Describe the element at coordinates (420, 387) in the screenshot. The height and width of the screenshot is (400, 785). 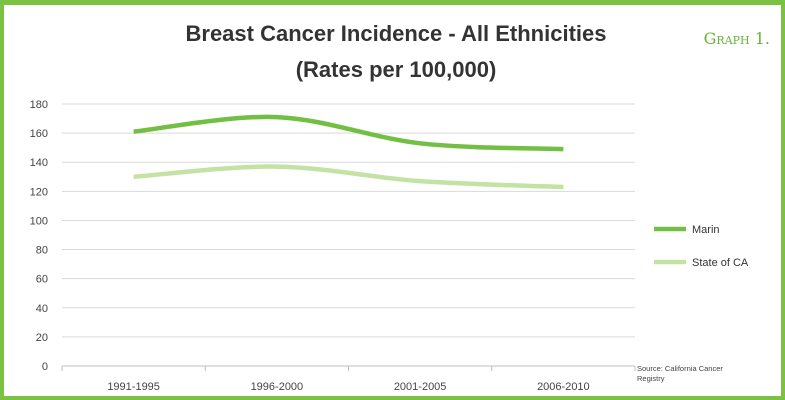
I see `x-tick-label-2001-2005: 2001-2005` at that location.